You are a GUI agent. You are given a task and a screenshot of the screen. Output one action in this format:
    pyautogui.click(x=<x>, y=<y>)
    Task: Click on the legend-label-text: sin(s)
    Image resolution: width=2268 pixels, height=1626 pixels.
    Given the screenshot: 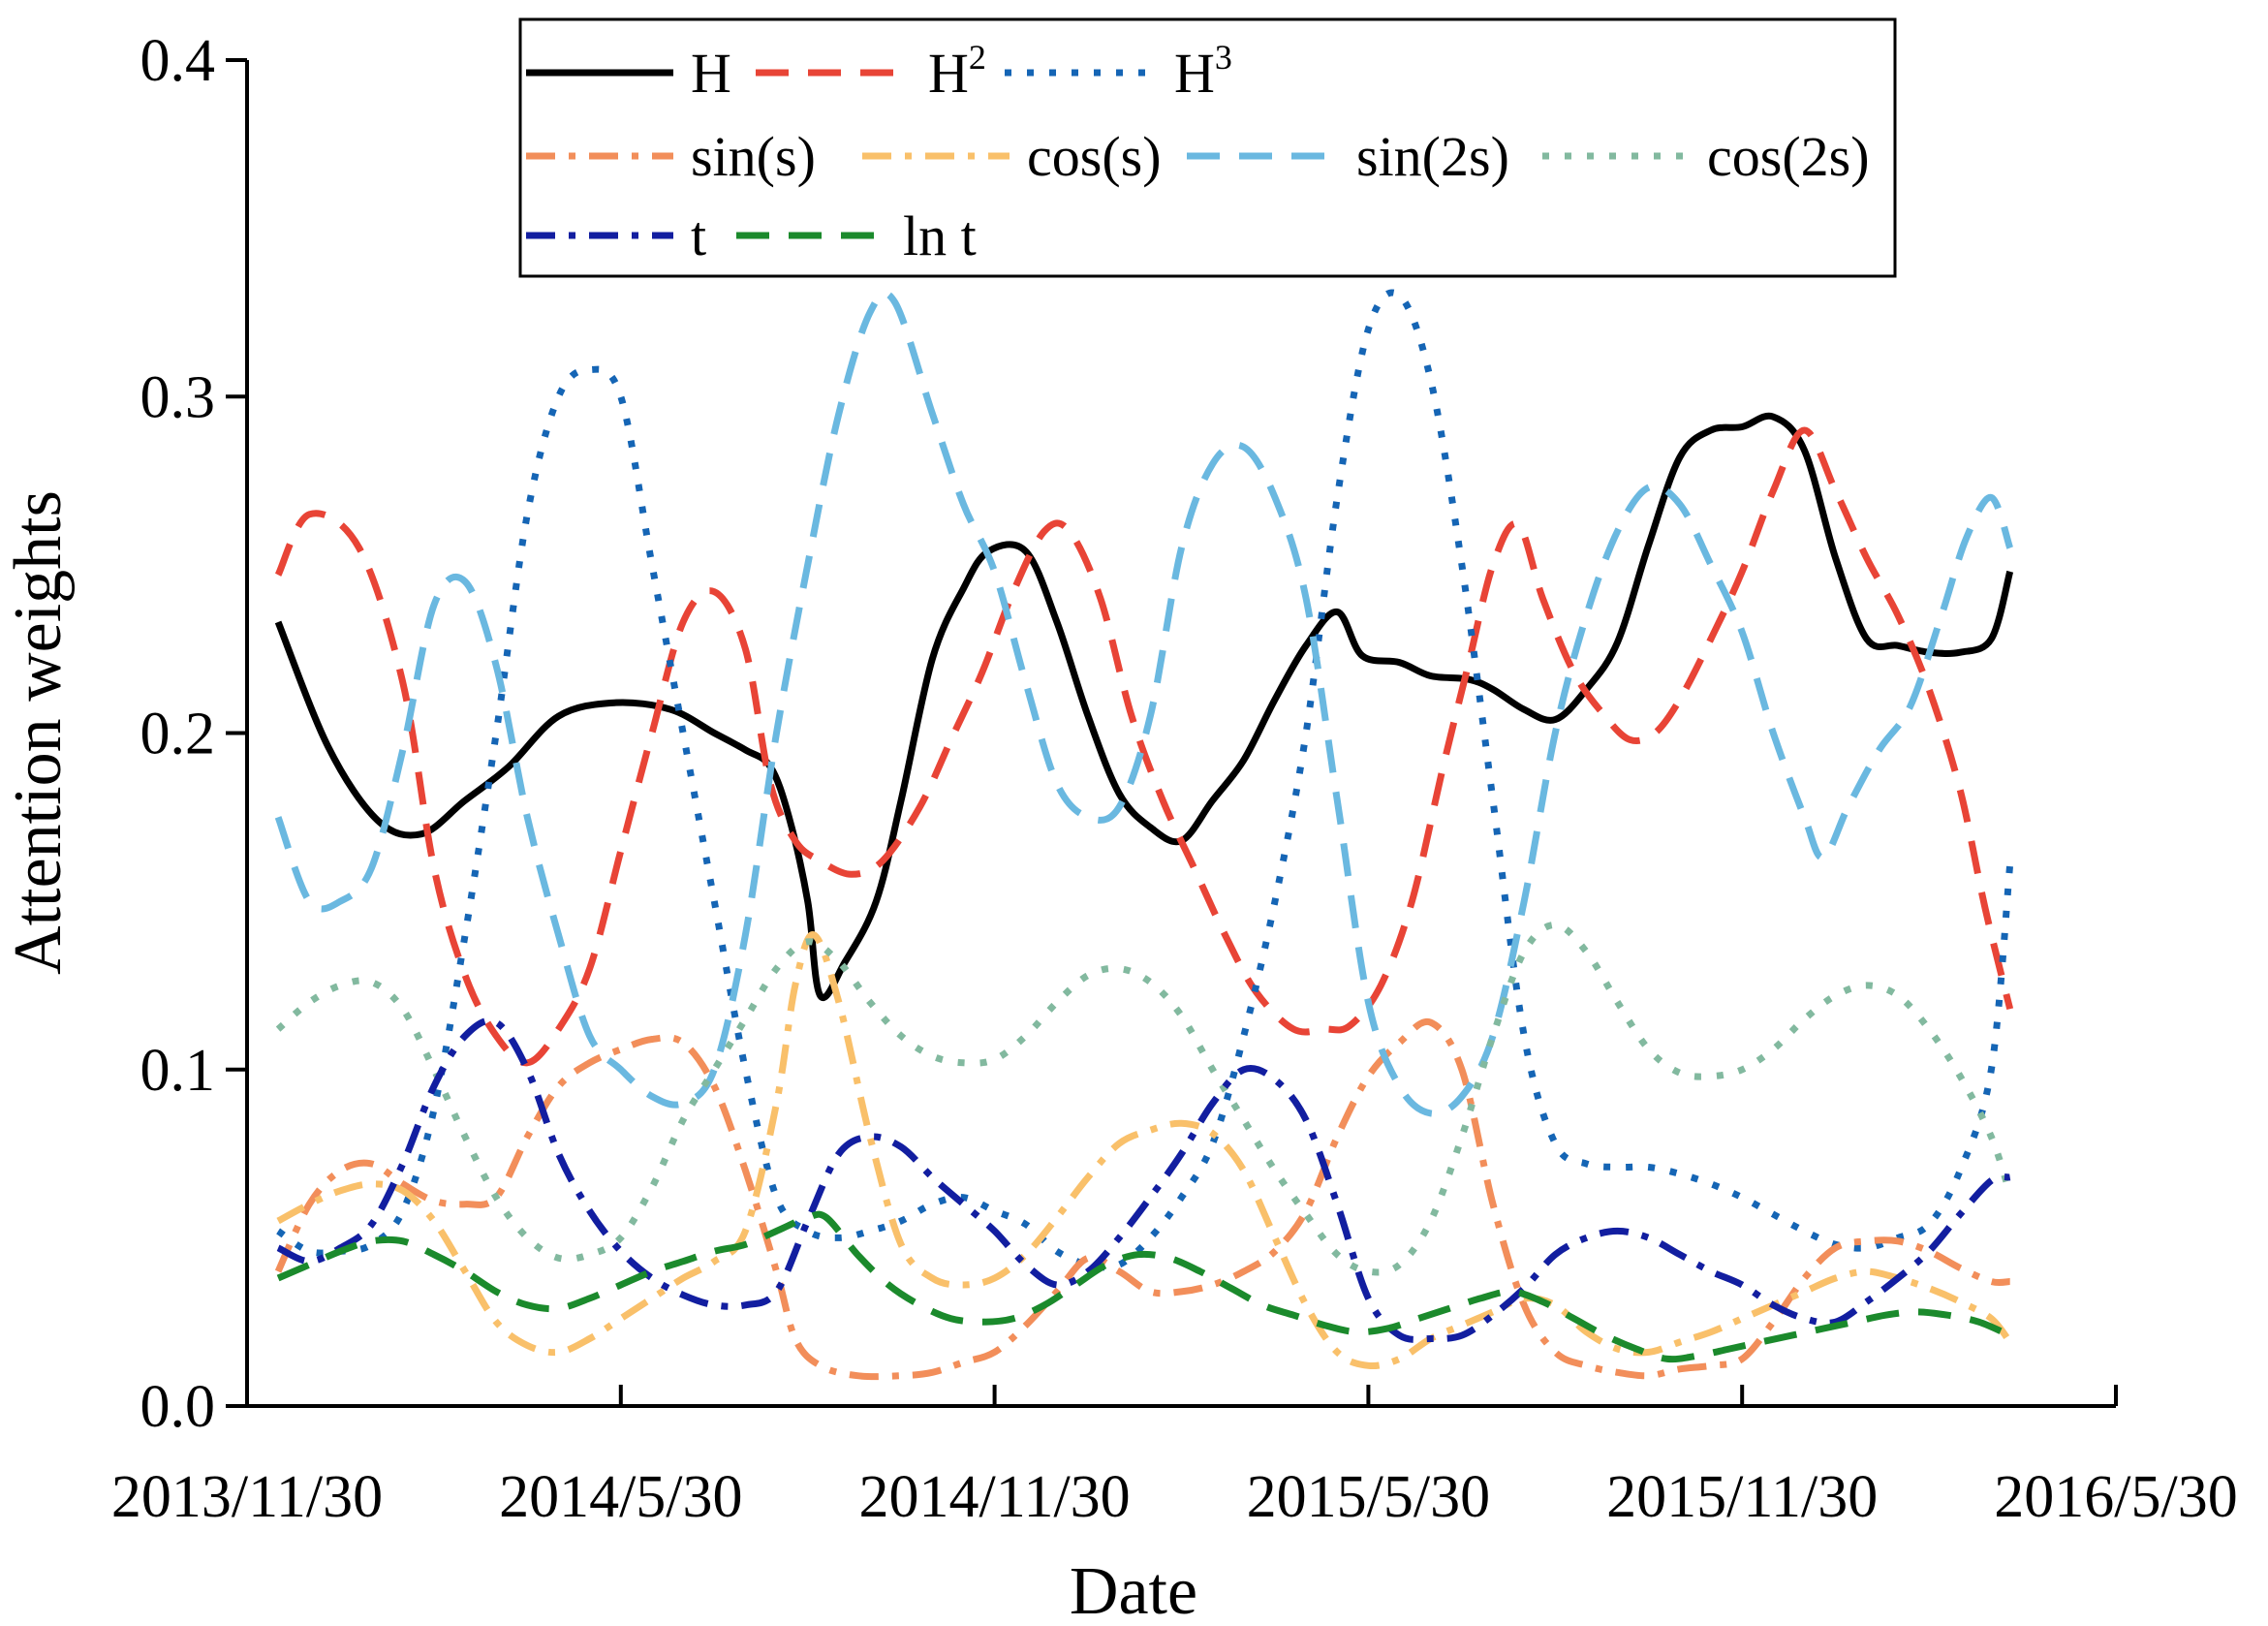 What is the action you would take?
    pyautogui.click(x=753, y=157)
    